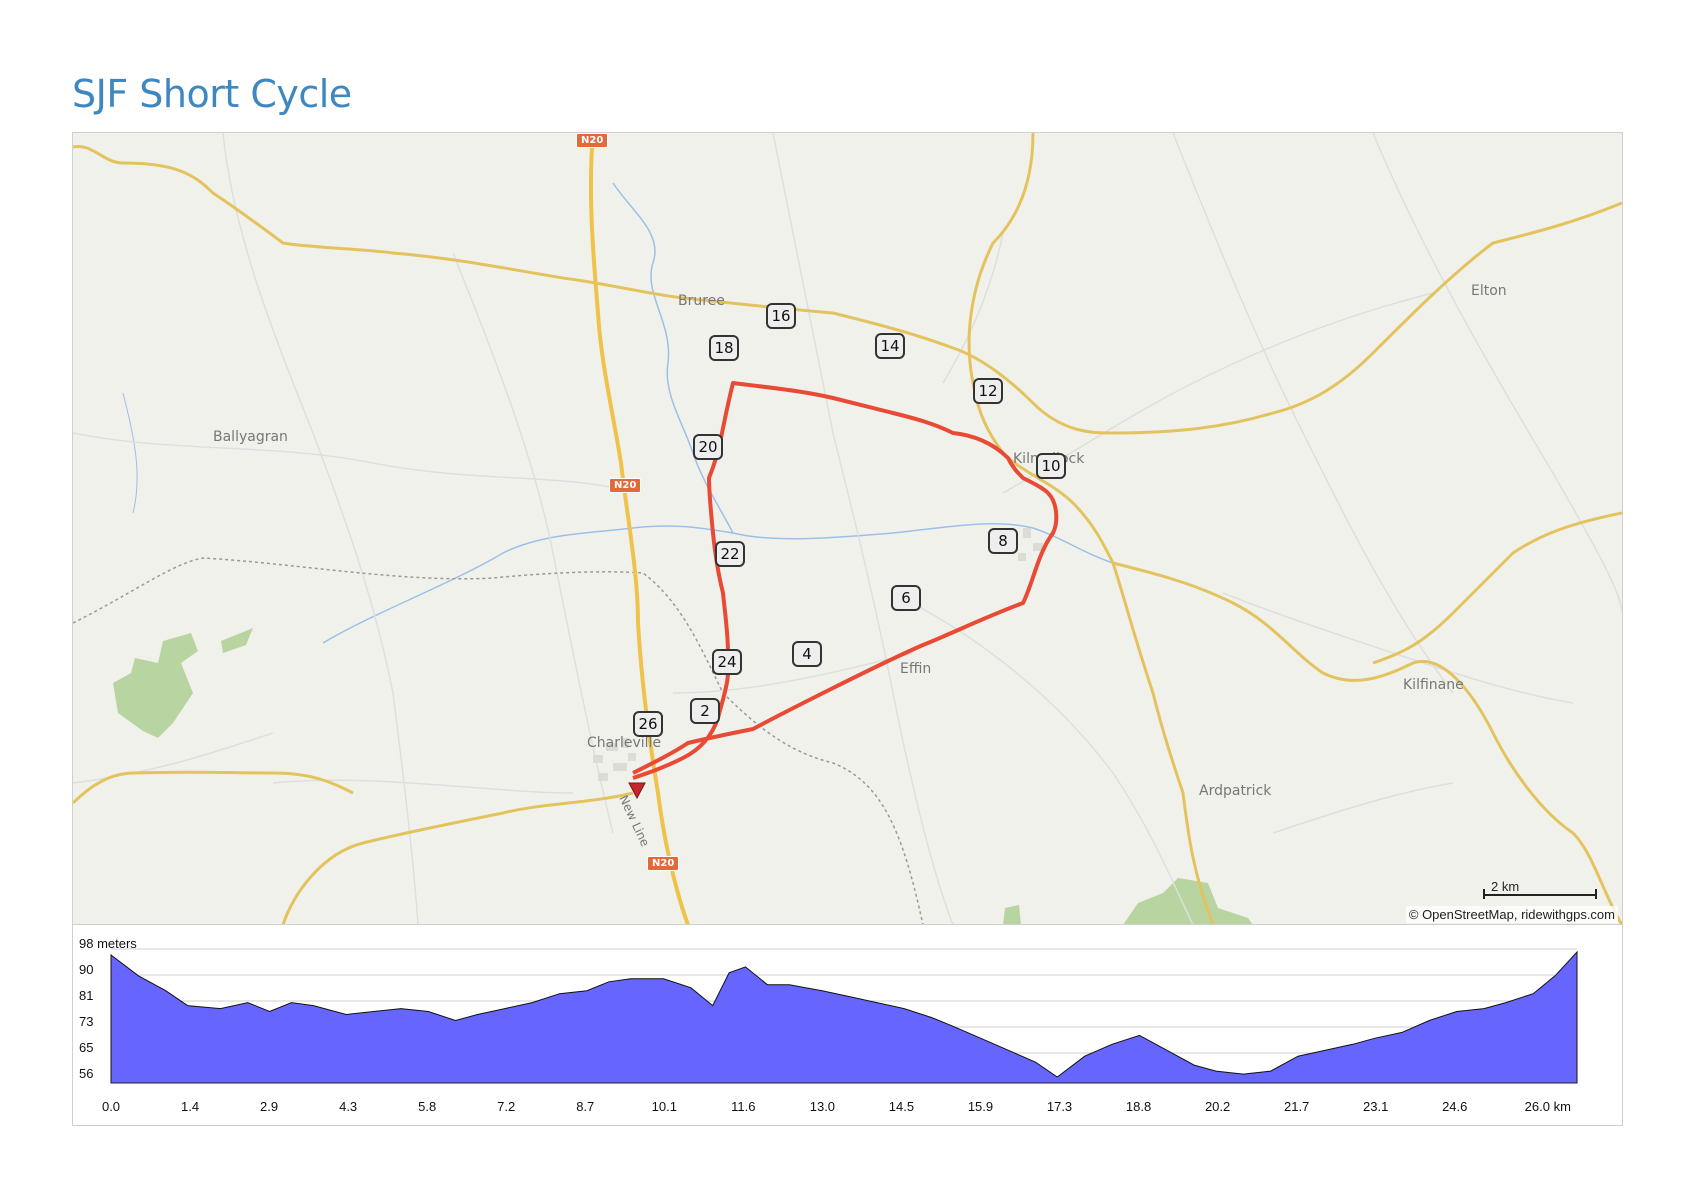 Image resolution: width=1684 pixels, height=1191 pixels. Describe the element at coordinates (1051, 466) in the screenshot. I see `km-marker-10: 10` at that location.